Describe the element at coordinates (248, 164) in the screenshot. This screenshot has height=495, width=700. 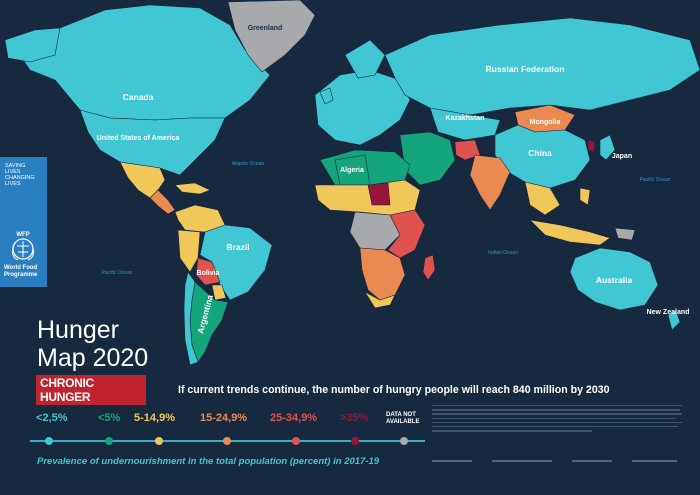
I see `label-atlantic-ocean: Atlantic Ocean` at that location.